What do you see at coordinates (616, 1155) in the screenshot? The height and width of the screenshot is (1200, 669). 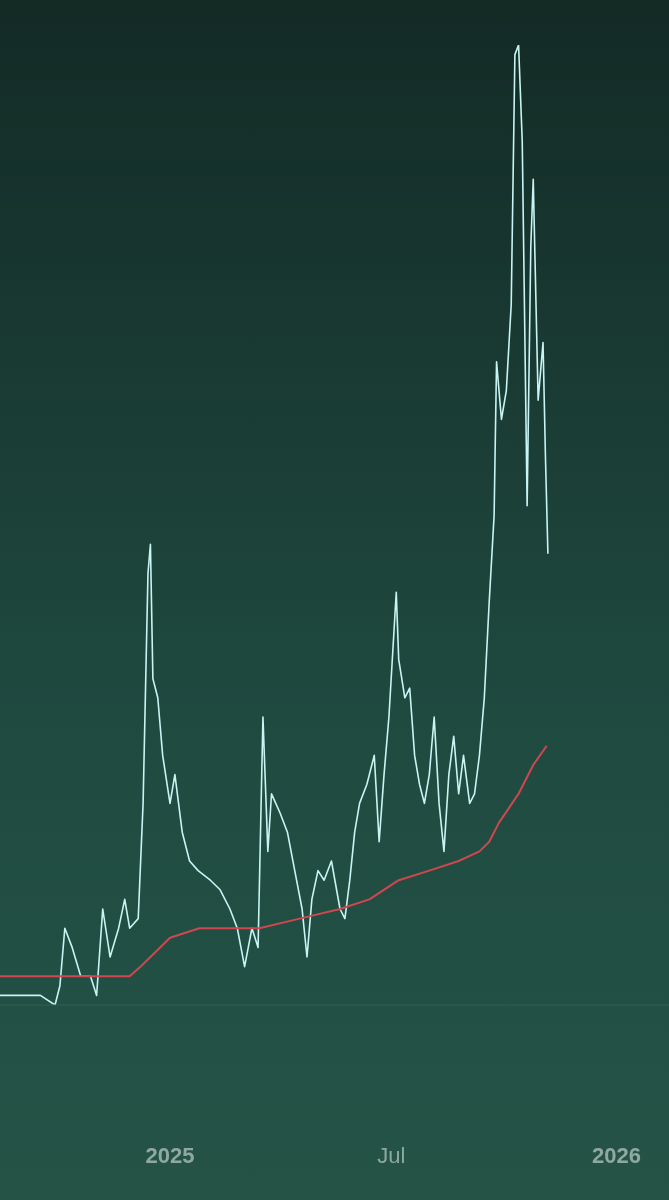 I see `x-tick-label: 2026` at bounding box center [616, 1155].